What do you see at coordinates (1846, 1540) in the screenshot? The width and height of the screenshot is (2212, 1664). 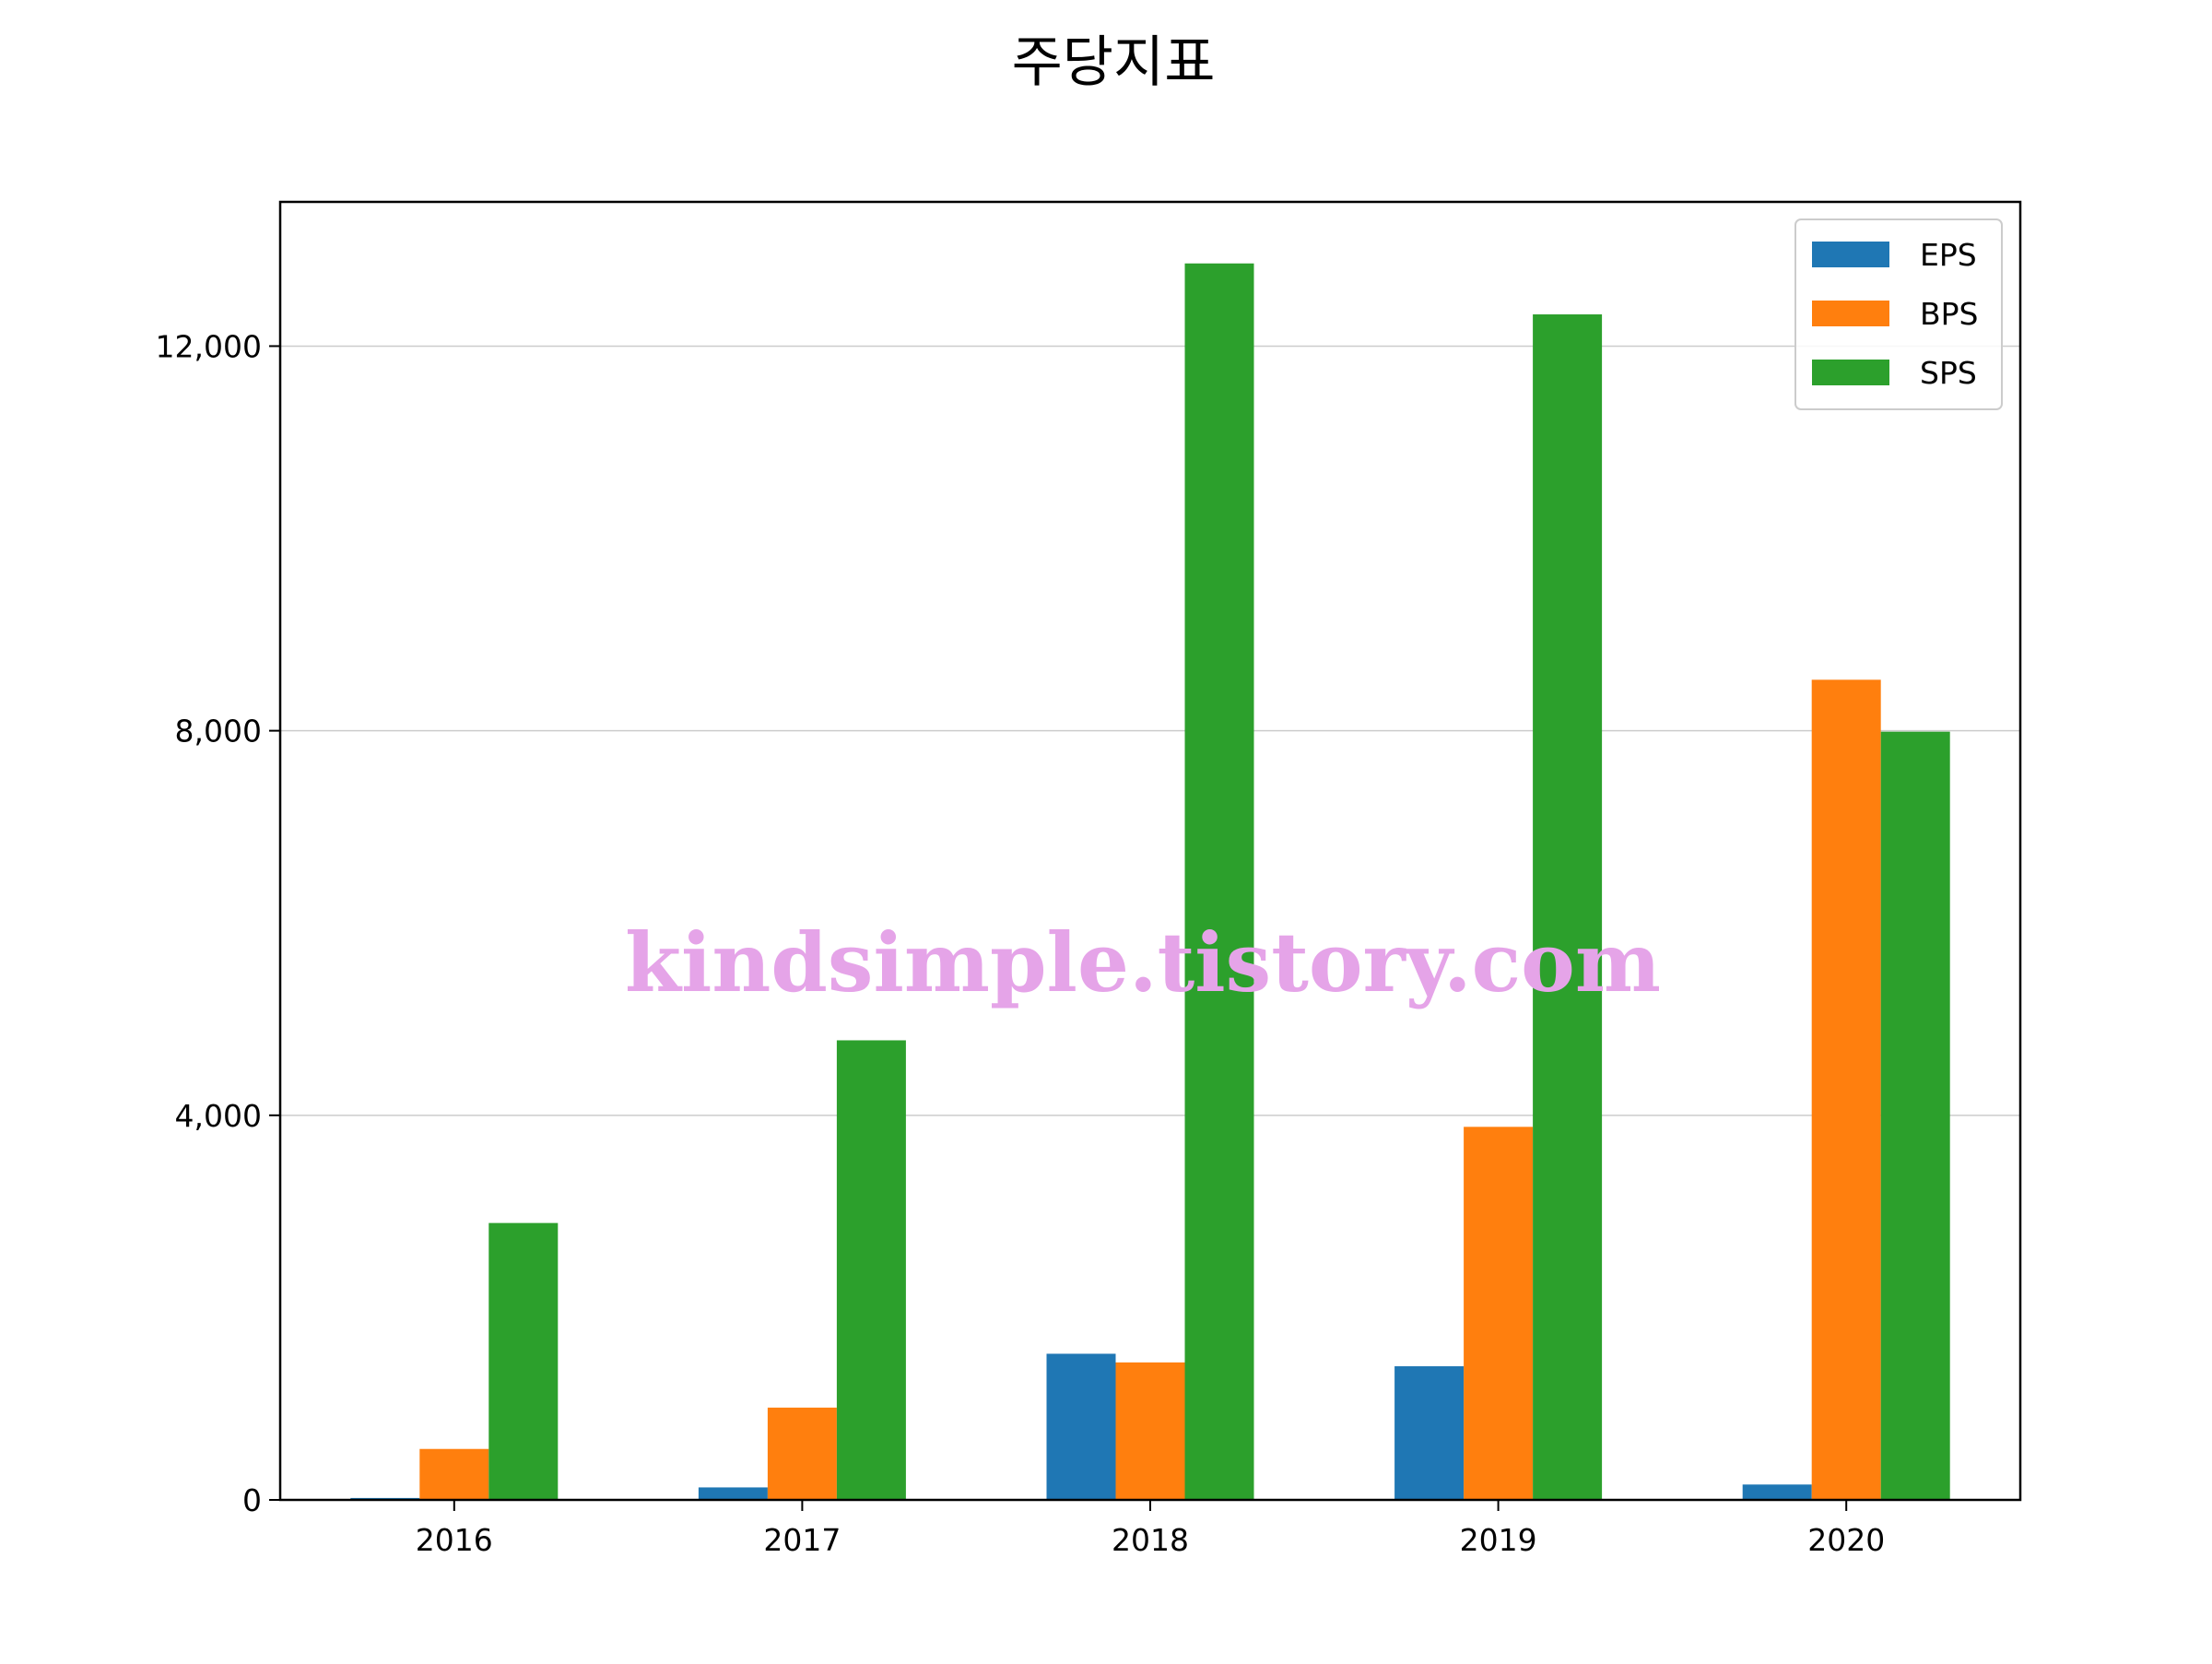 I see `x-tick-label-4: 2020` at bounding box center [1846, 1540].